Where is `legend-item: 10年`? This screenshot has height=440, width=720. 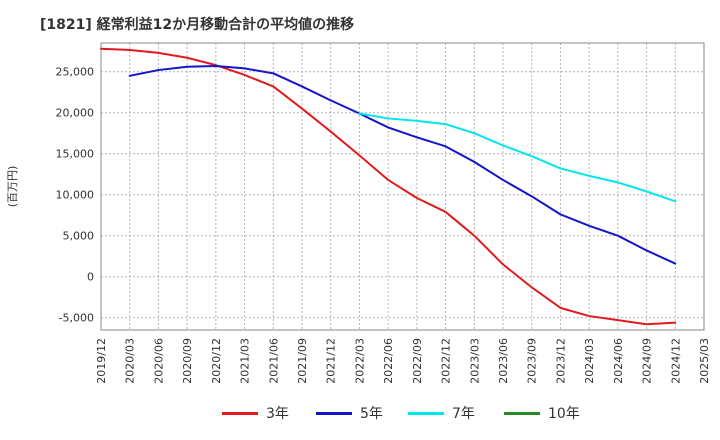
legend-item: 10年 is located at coordinates (542, 413).